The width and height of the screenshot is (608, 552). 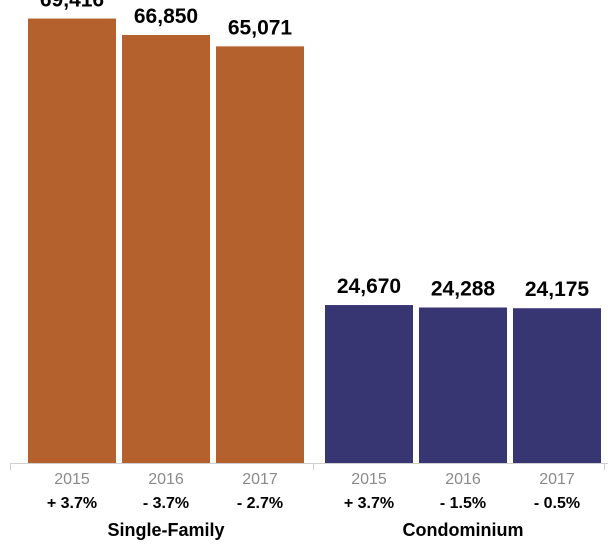 What do you see at coordinates (166, 503) in the screenshot?
I see `change-label: - 3.7%` at bounding box center [166, 503].